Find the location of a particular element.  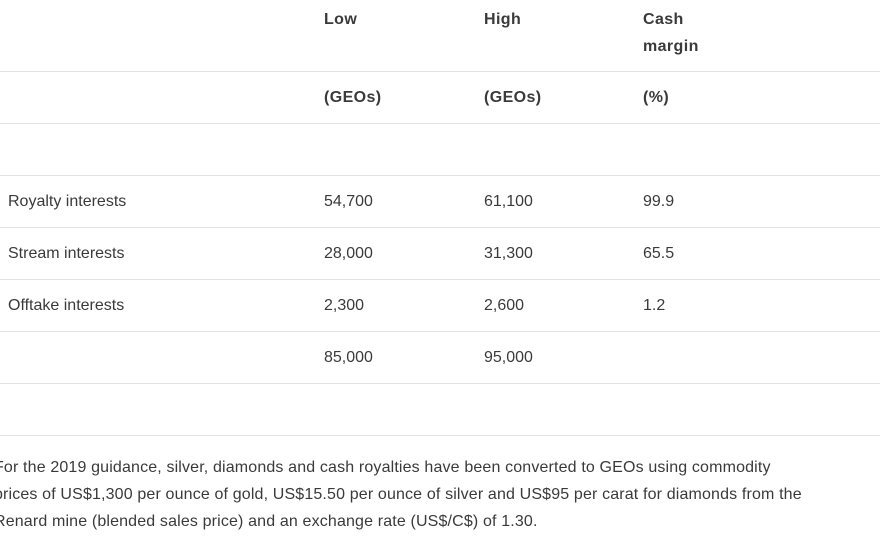

table-blank-row is located at coordinates (440, 410).